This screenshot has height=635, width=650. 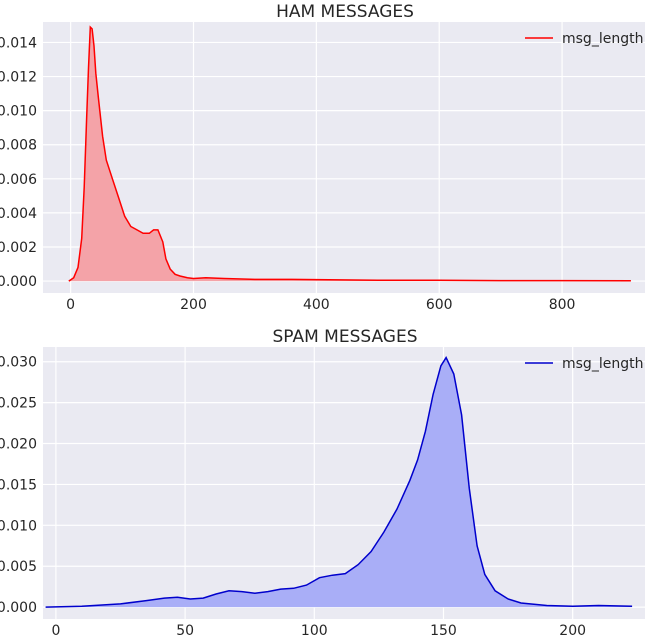 What do you see at coordinates (572, 629) in the screenshot?
I see `spam-x-tick-label: 200` at bounding box center [572, 629].